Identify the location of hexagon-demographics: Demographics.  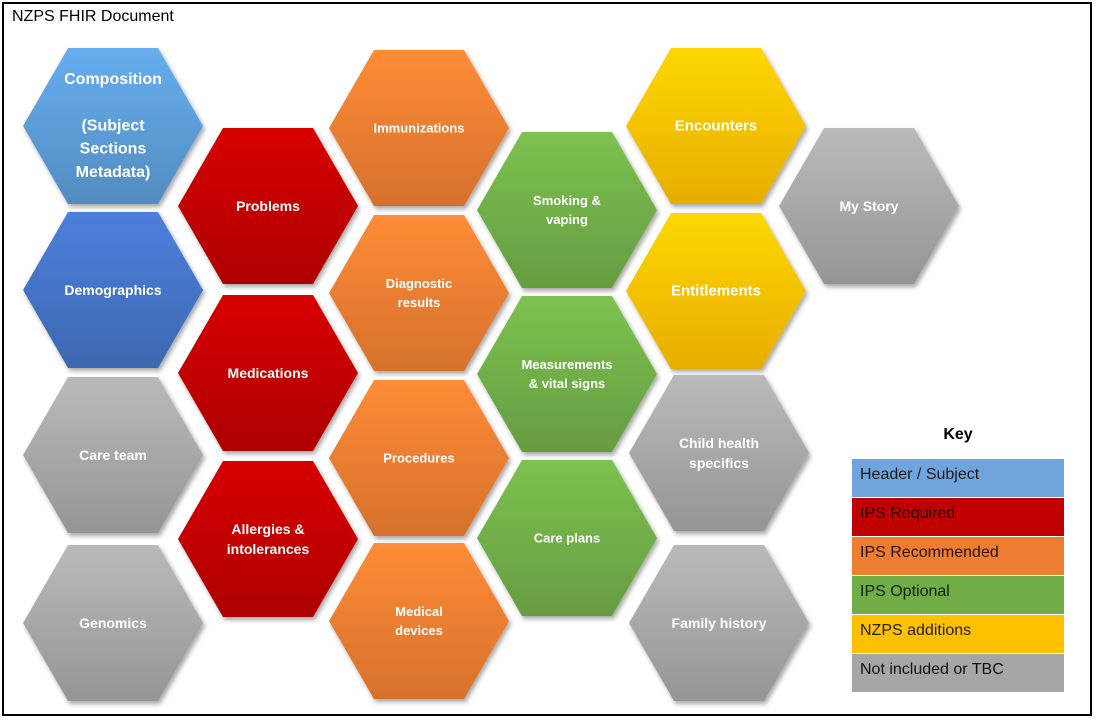
(113, 290).